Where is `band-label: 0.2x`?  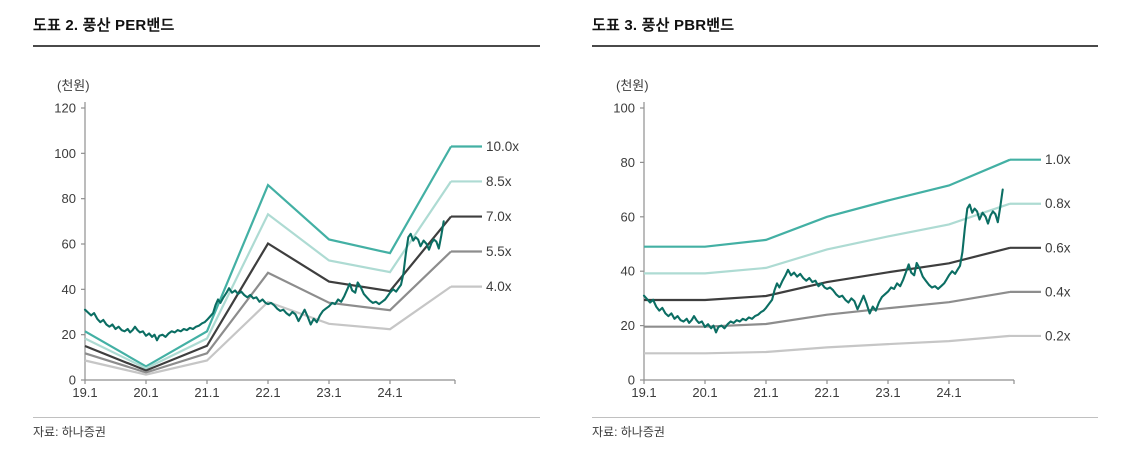
band-label: 0.2x is located at coordinates (1058, 335).